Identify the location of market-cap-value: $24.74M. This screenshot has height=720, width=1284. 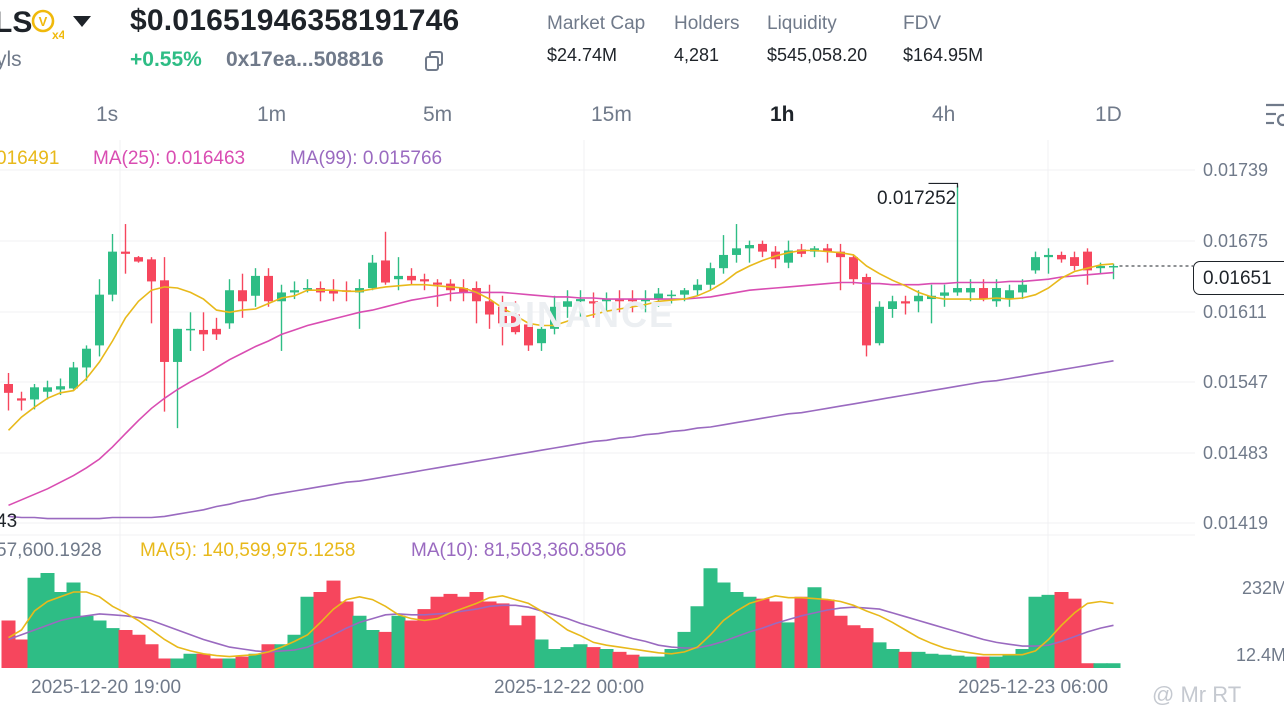
(582, 55).